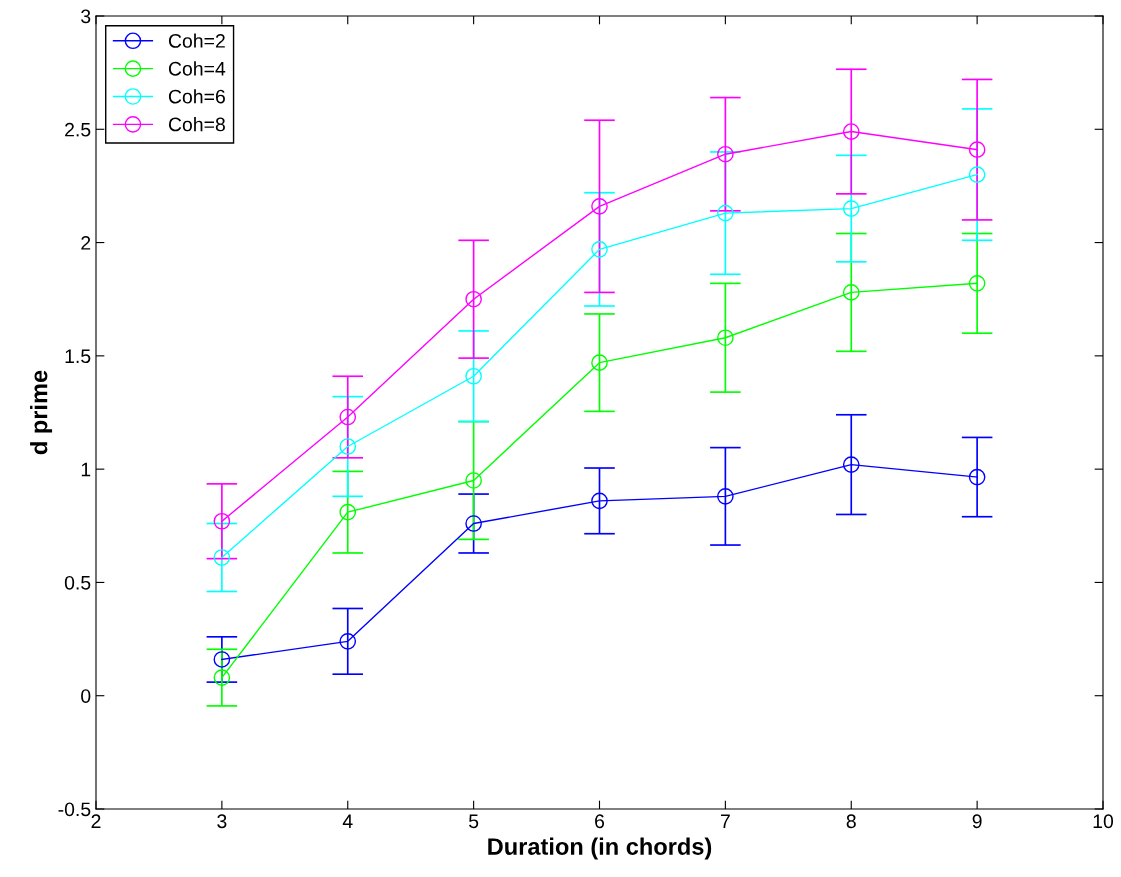 Image resolution: width=1121 pixels, height=877 pixels. I want to click on legend-label: Coh=2, so click(196, 40).